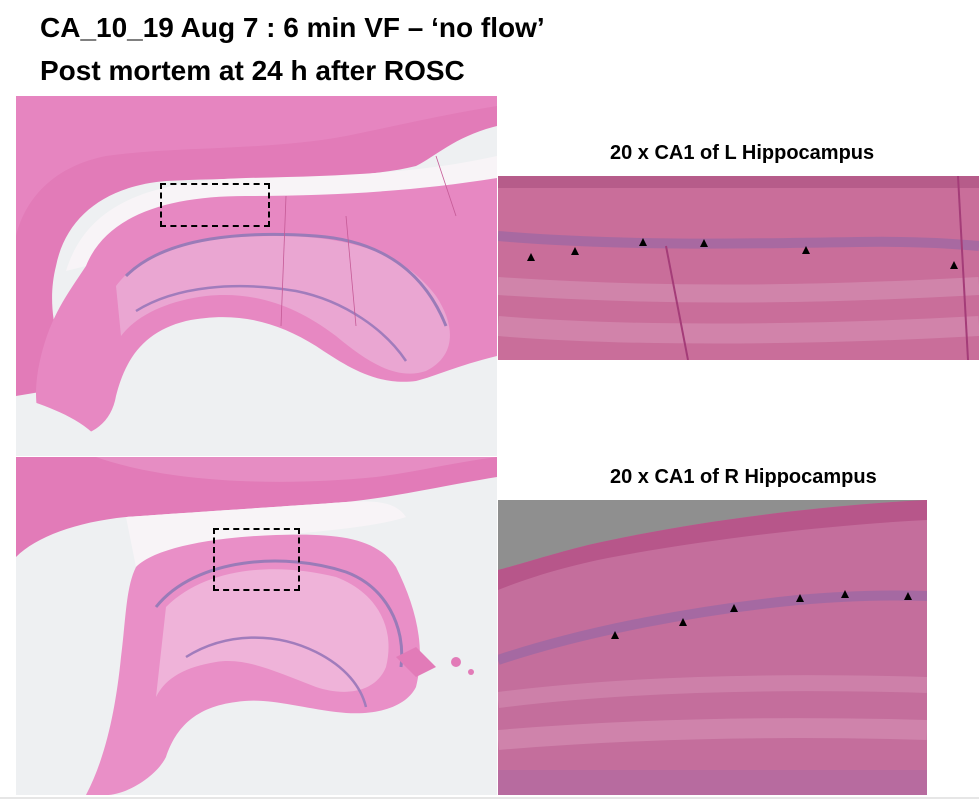 The image size is (979, 799). What do you see at coordinates (256, 559) in the screenshot?
I see `roi-box-bottom` at bounding box center [256, 559].